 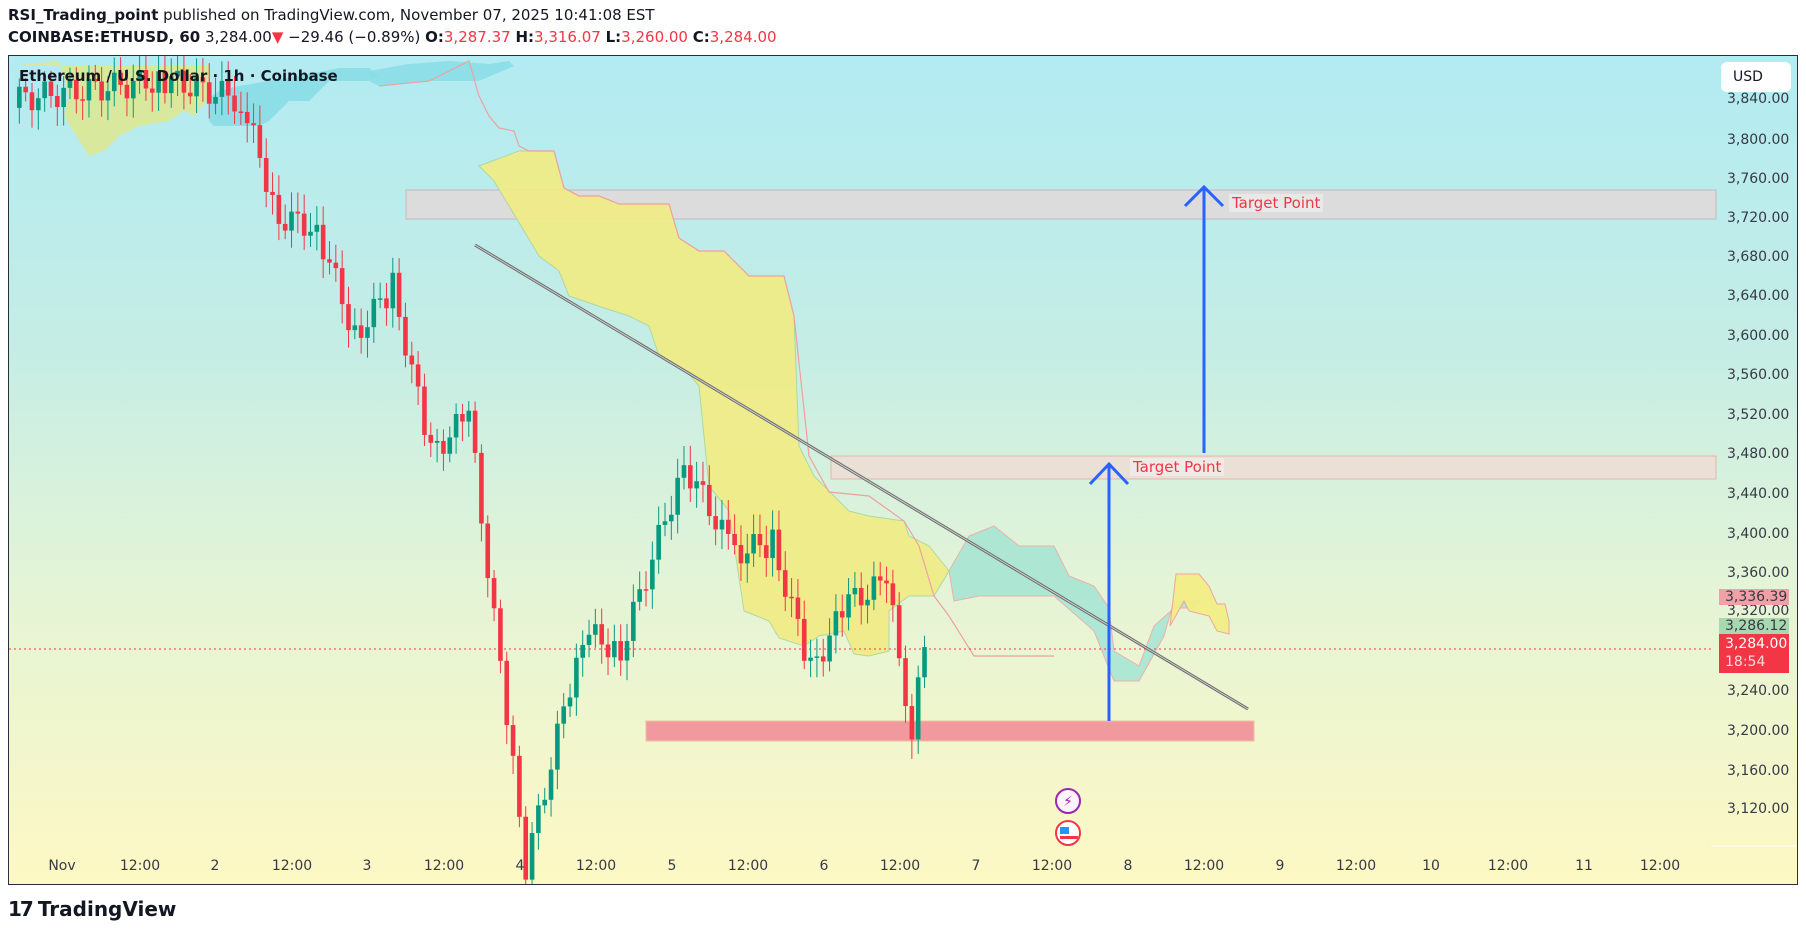 I want to click on y-tick: 3,840.00, so click(x=1758, y=99).